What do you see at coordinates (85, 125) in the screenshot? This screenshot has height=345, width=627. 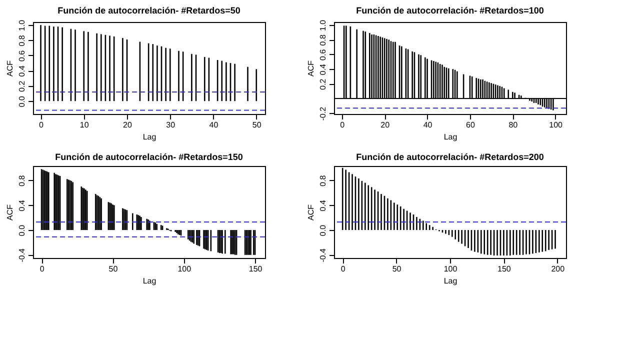 I see `x-tick-label: 10` at bounding box center [85, 125].